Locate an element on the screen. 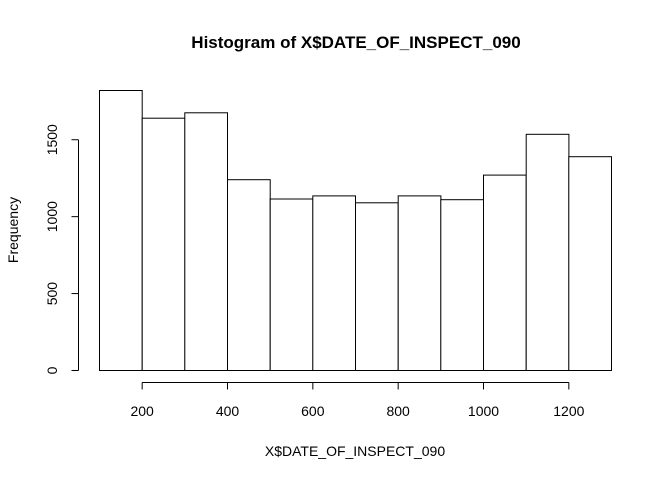  x-tick-label: 1000 is located at coordinates (483, 411).